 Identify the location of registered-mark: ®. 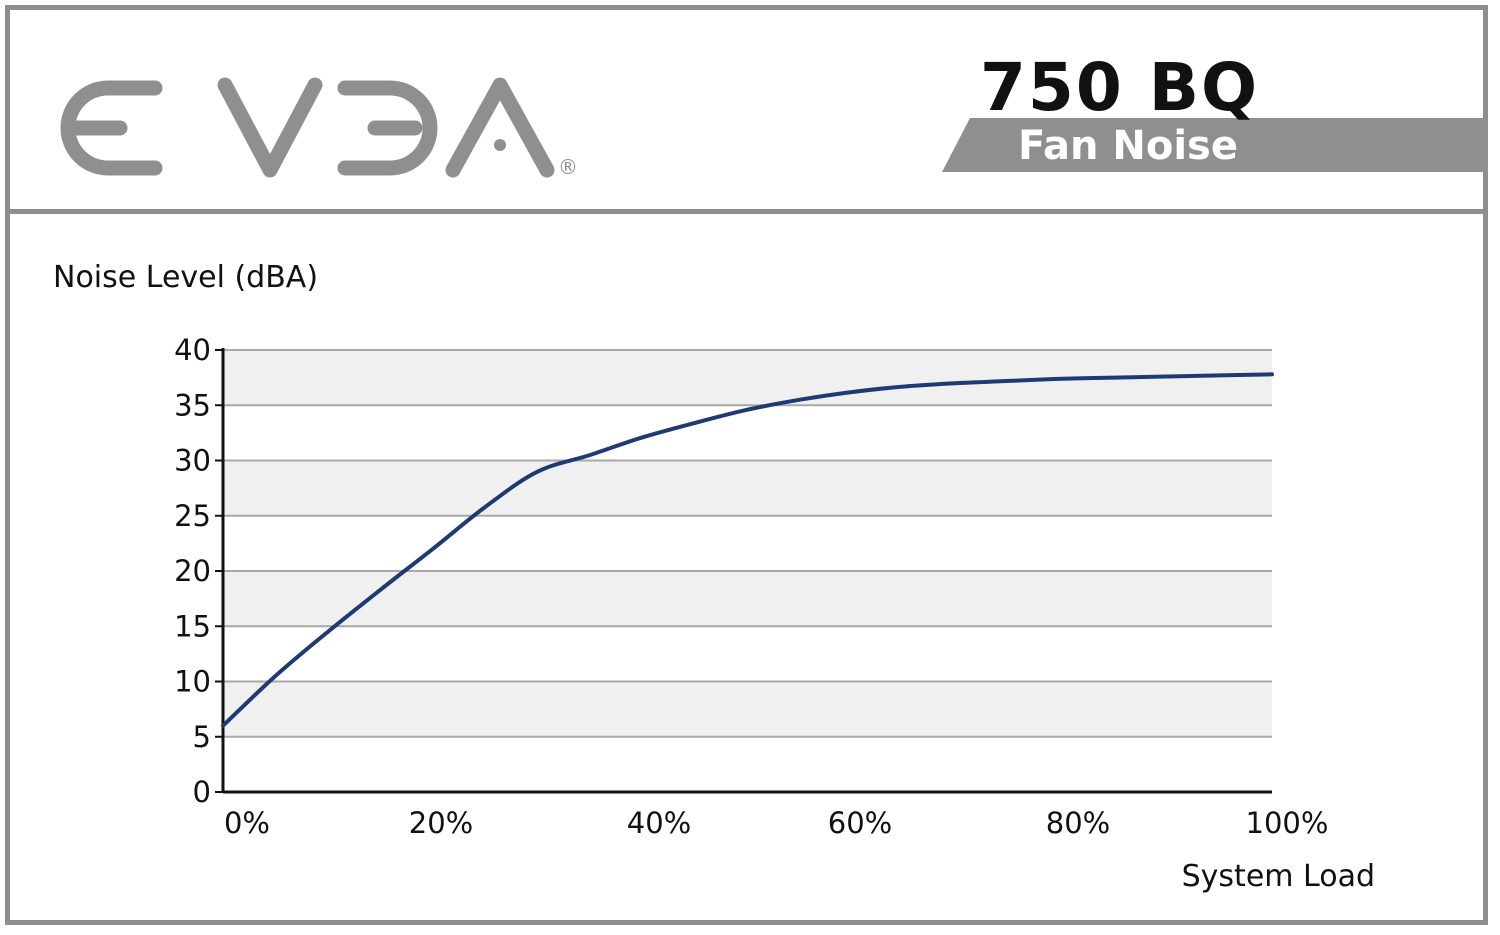
(568, 167).